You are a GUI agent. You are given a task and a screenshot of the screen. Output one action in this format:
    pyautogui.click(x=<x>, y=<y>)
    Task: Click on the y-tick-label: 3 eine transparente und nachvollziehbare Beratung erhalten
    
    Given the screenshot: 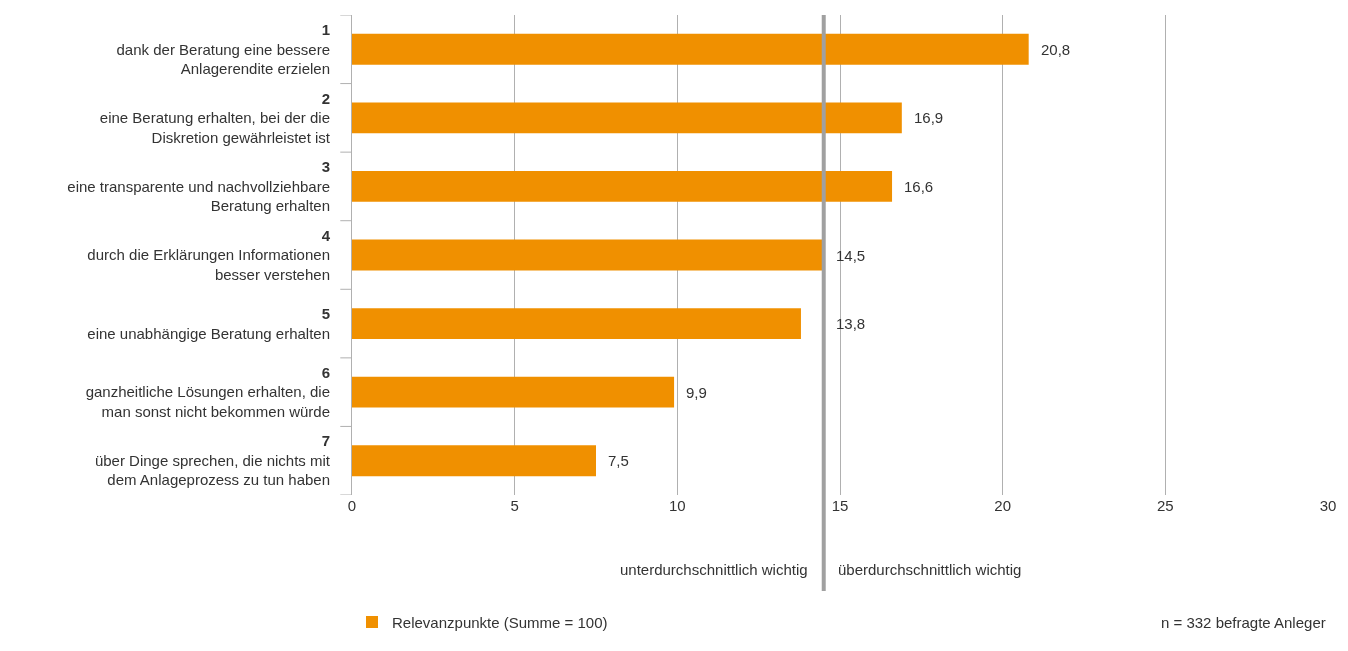 What is the action you would take?
    pyautogui.click(x=198, y=186)
    